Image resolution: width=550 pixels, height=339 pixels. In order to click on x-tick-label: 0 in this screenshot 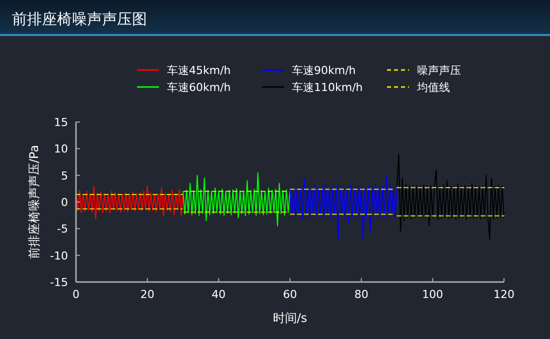, I will do `click(76, 294)`.